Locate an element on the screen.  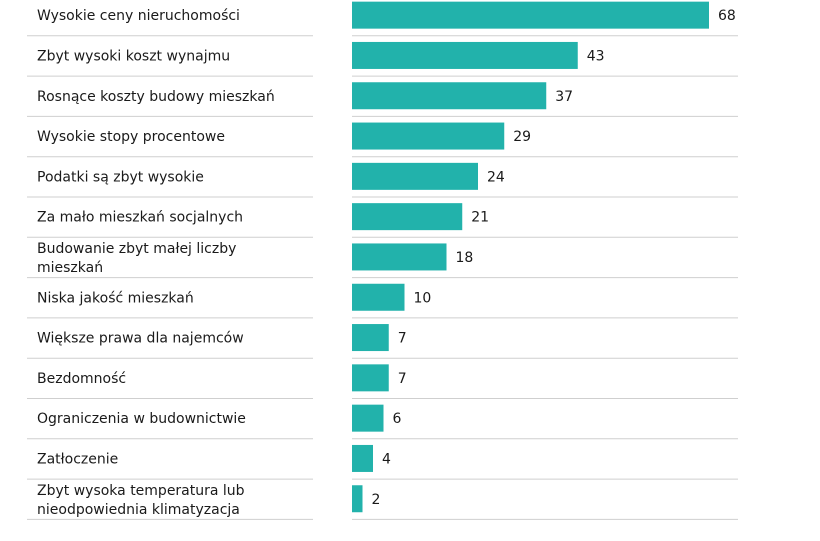
category-label: Bezdomność is located at coordinates (81, 379).